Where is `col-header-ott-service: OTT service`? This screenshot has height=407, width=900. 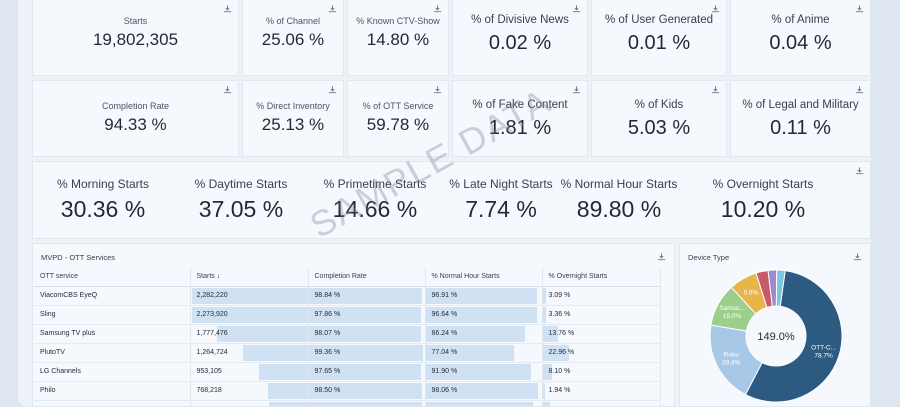
col-header-ott-service: OTT service is located at coordinates (112, 277).